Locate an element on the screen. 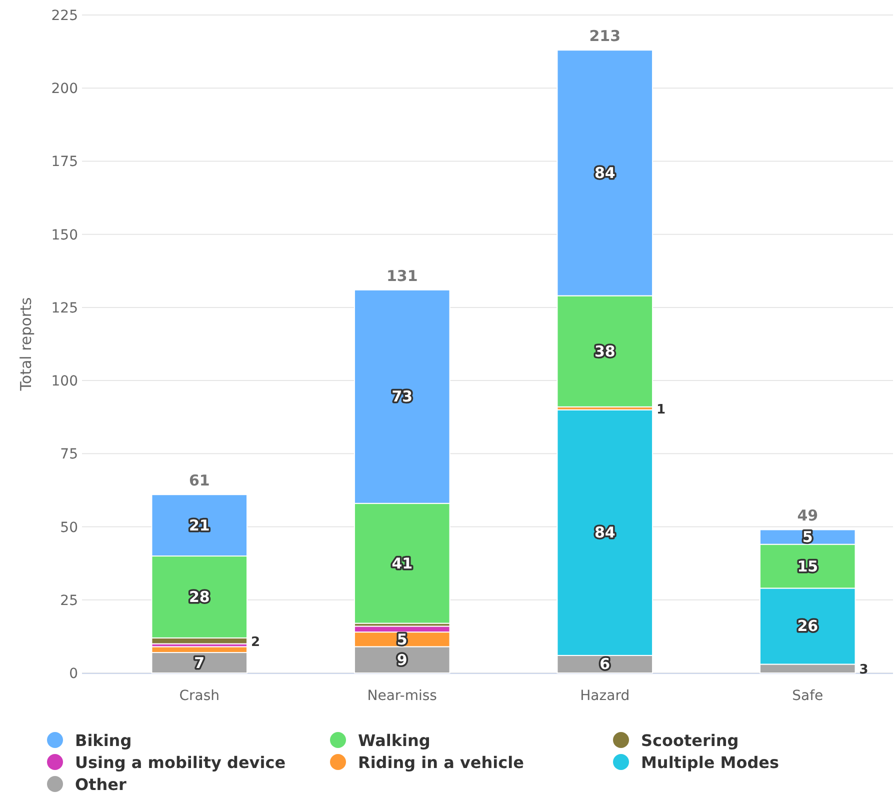 The height and width of the screenshot is (796, 895). data-label: 26 is located at coordinates (807, 626).